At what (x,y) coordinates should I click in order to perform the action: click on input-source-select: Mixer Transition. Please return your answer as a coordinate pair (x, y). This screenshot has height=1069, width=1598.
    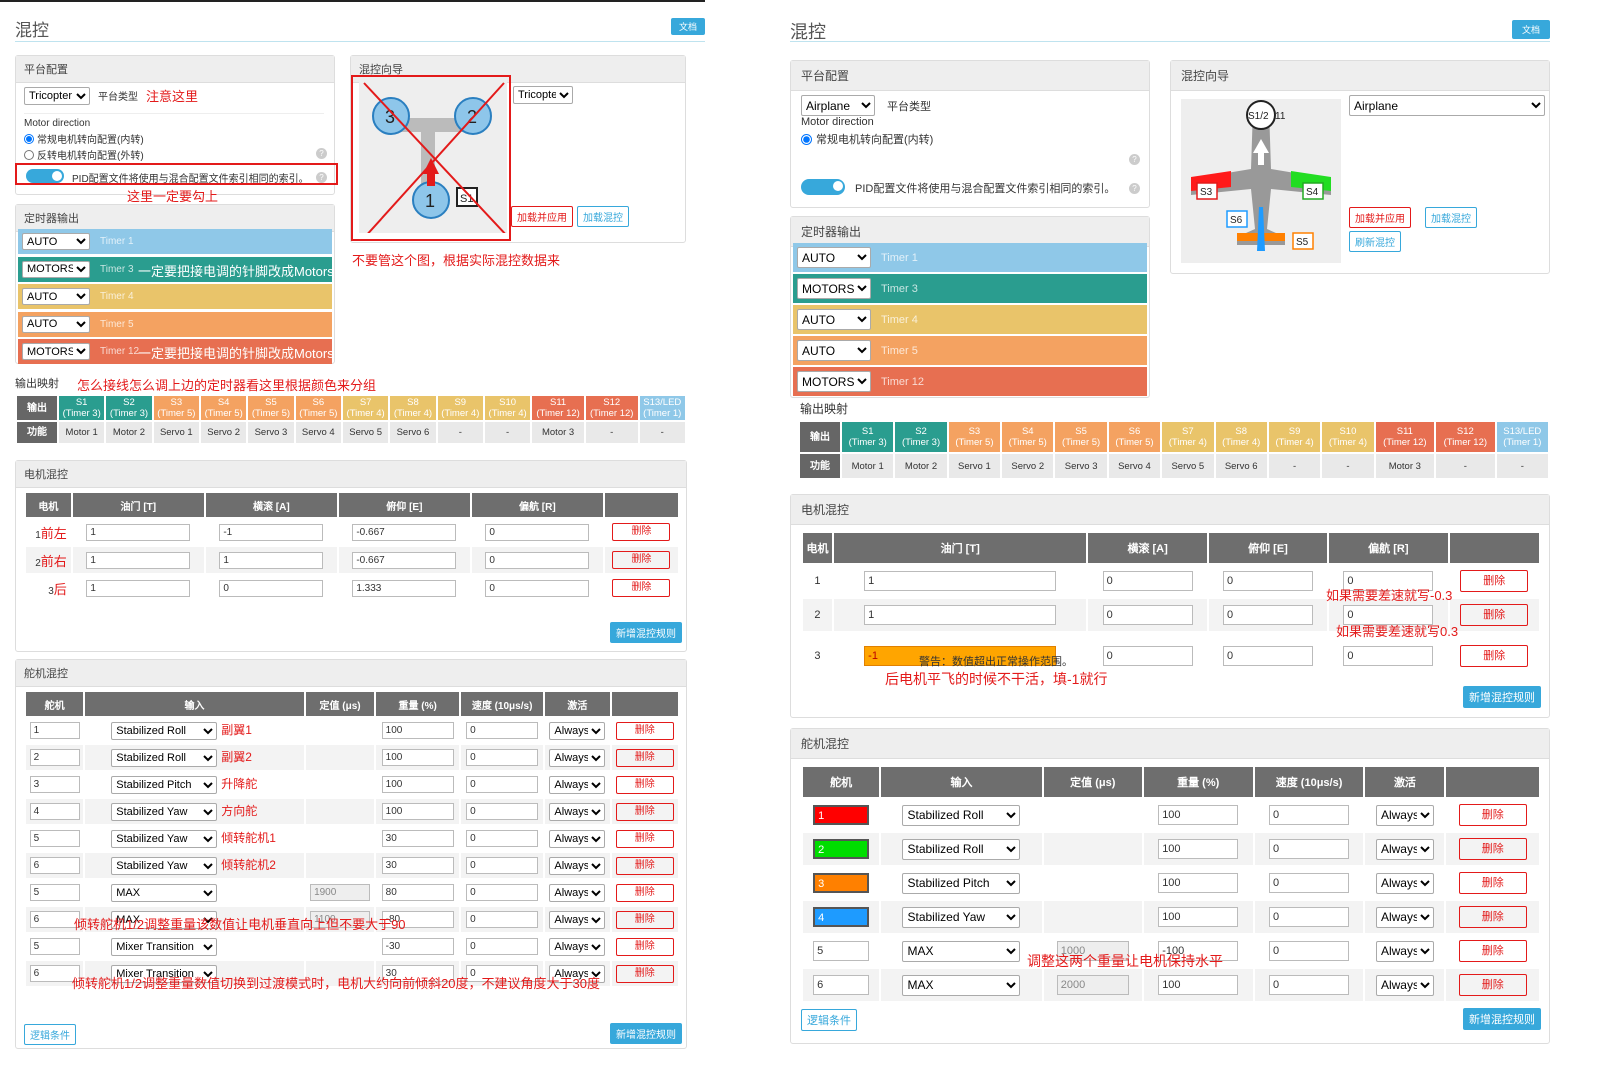
    Looking at the image, I should click on (164, 973).